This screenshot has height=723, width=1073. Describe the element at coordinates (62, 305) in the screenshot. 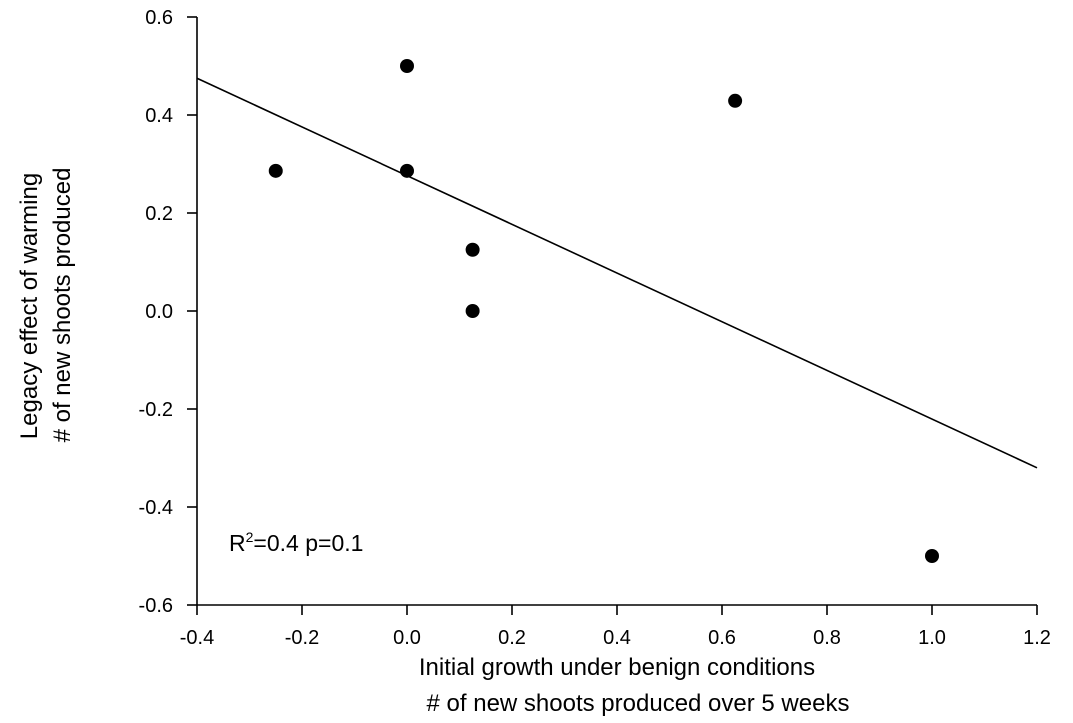

I see `y-axis-title-line-2: # of new shoots produced` at that location.